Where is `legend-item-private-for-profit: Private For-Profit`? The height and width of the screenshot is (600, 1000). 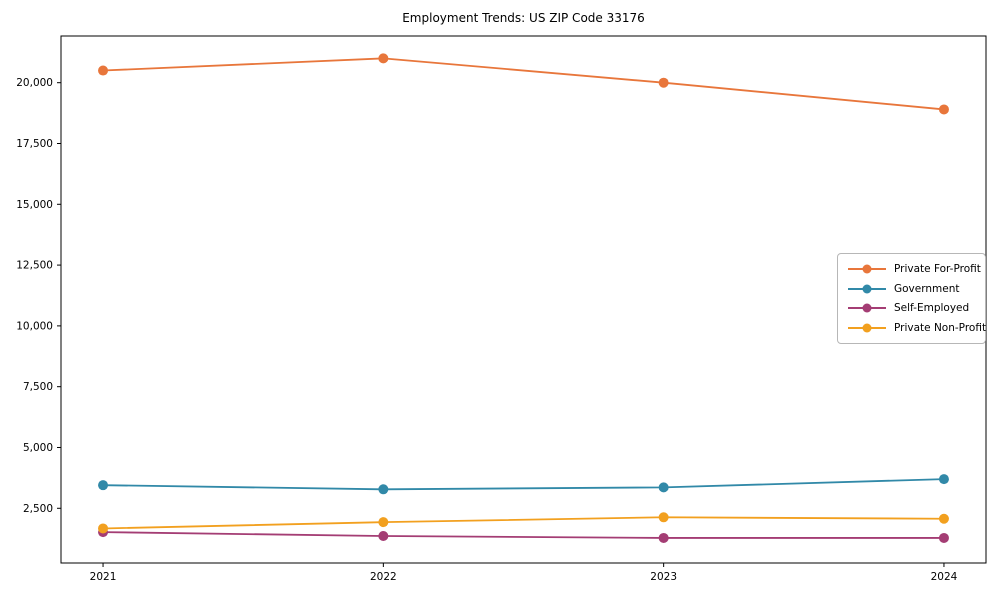
legend-item-private-for-profit: Private For-Profit is located at coordinates (914, 269).